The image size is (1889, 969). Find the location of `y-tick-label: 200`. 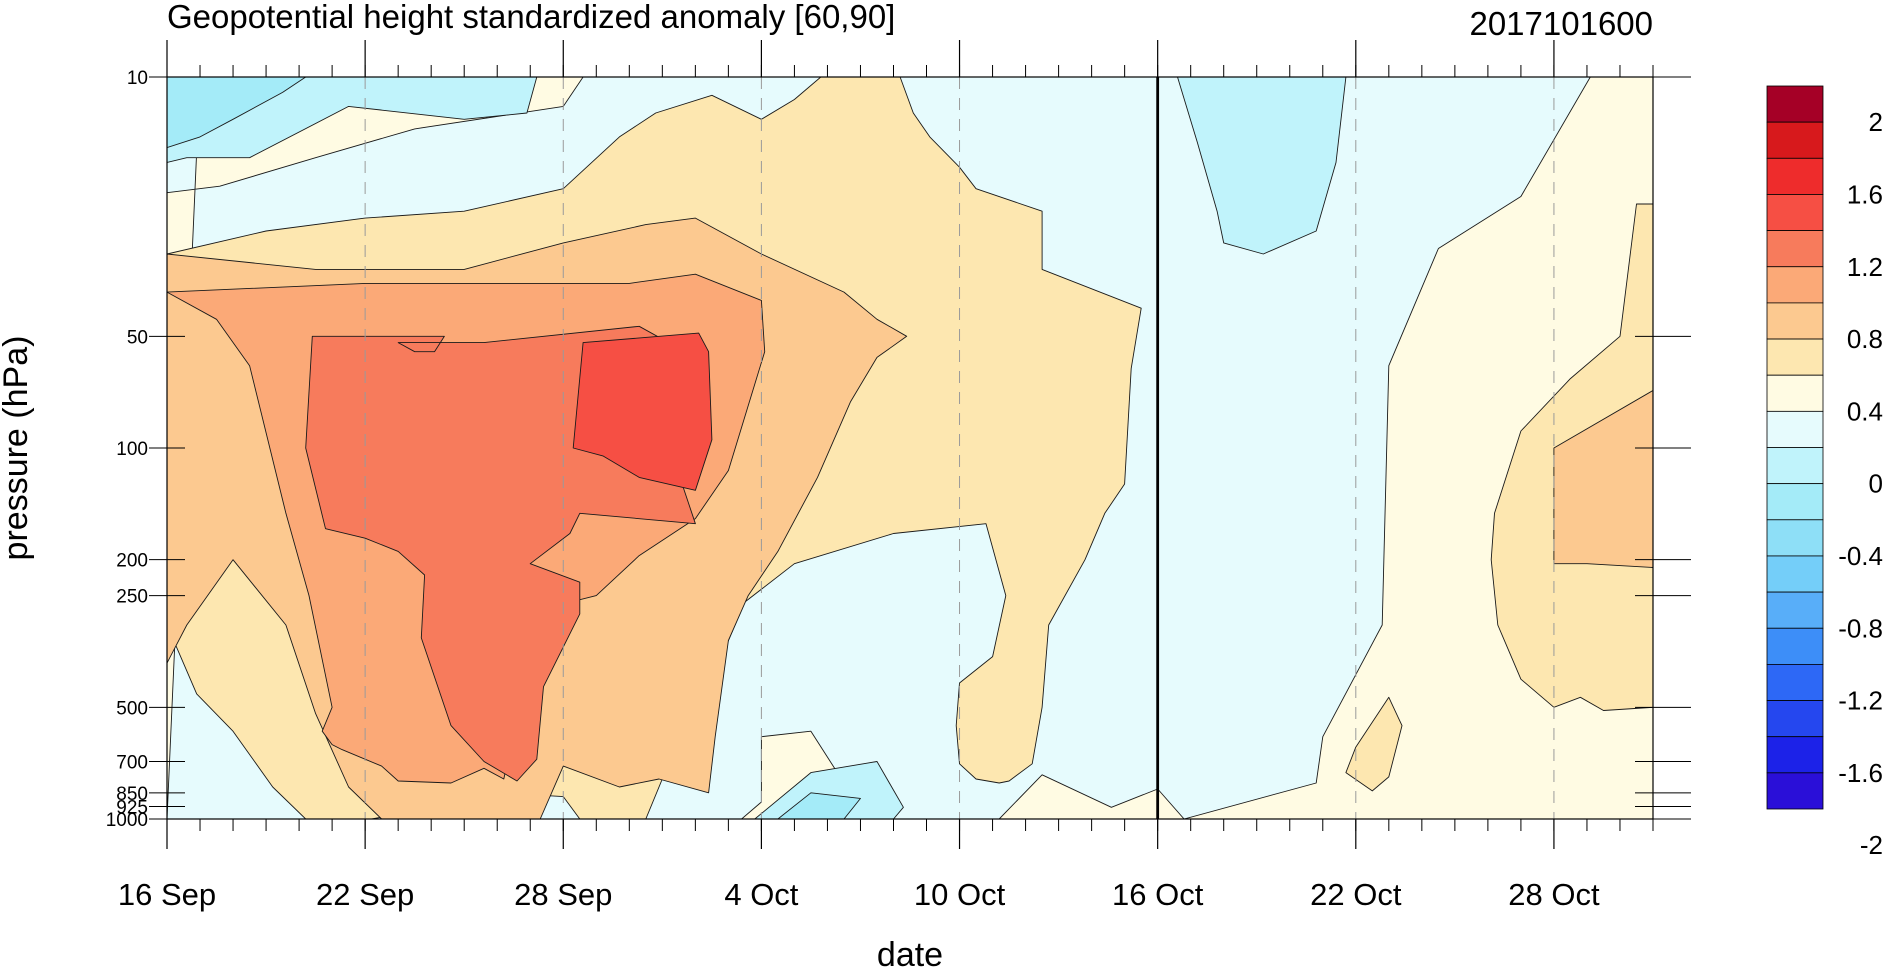

y-tick-label: 200 is located at coordinates (132, 561).